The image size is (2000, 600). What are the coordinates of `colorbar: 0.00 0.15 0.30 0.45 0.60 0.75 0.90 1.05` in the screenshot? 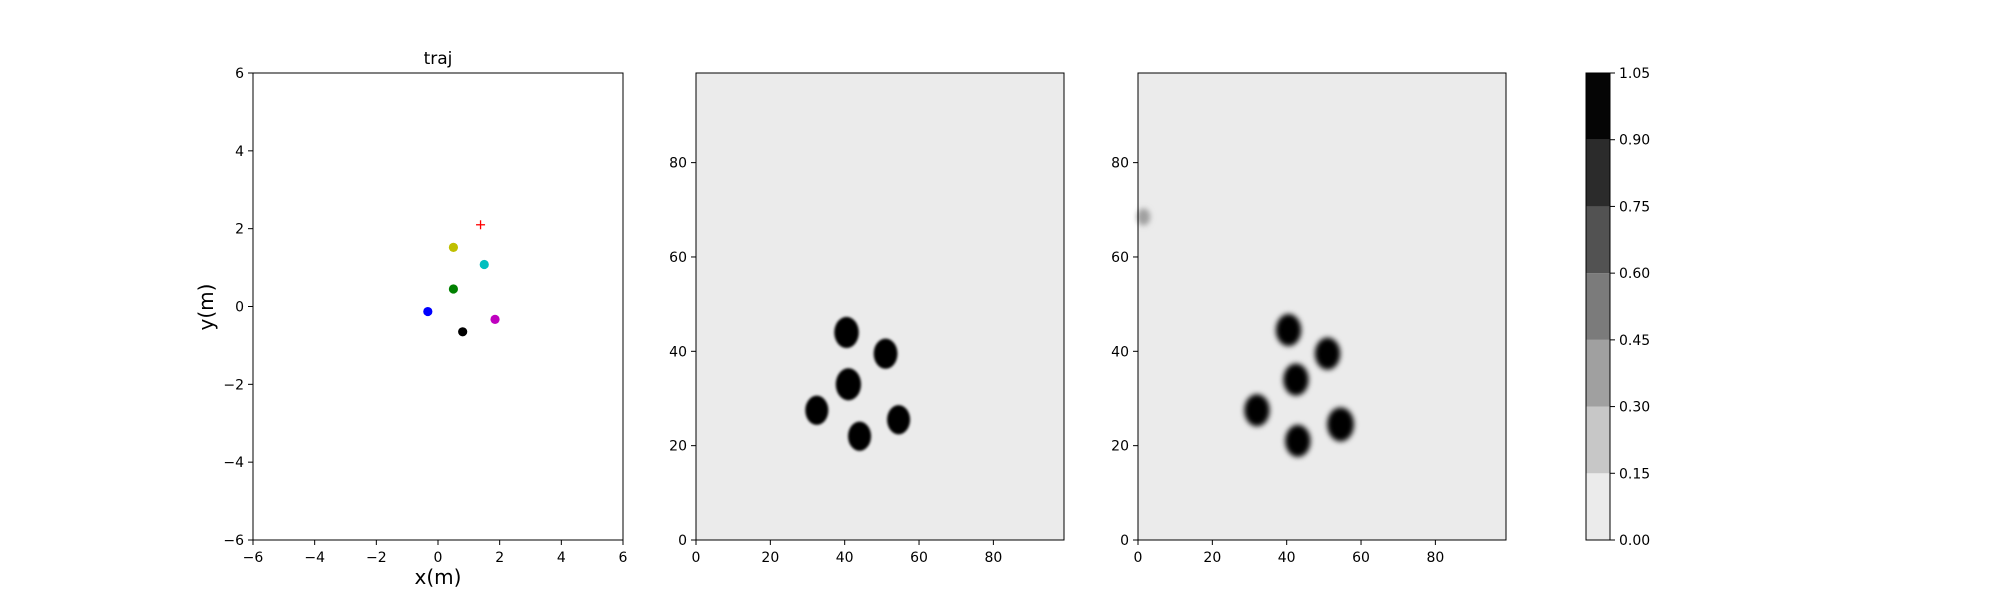 It's located at (1617, 307).